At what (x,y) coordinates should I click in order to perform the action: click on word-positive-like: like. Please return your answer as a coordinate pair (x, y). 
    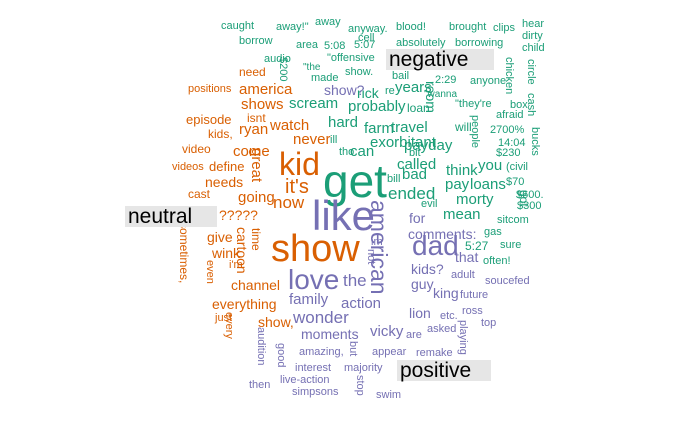
    Looking at the image, I should click on (344, 215).